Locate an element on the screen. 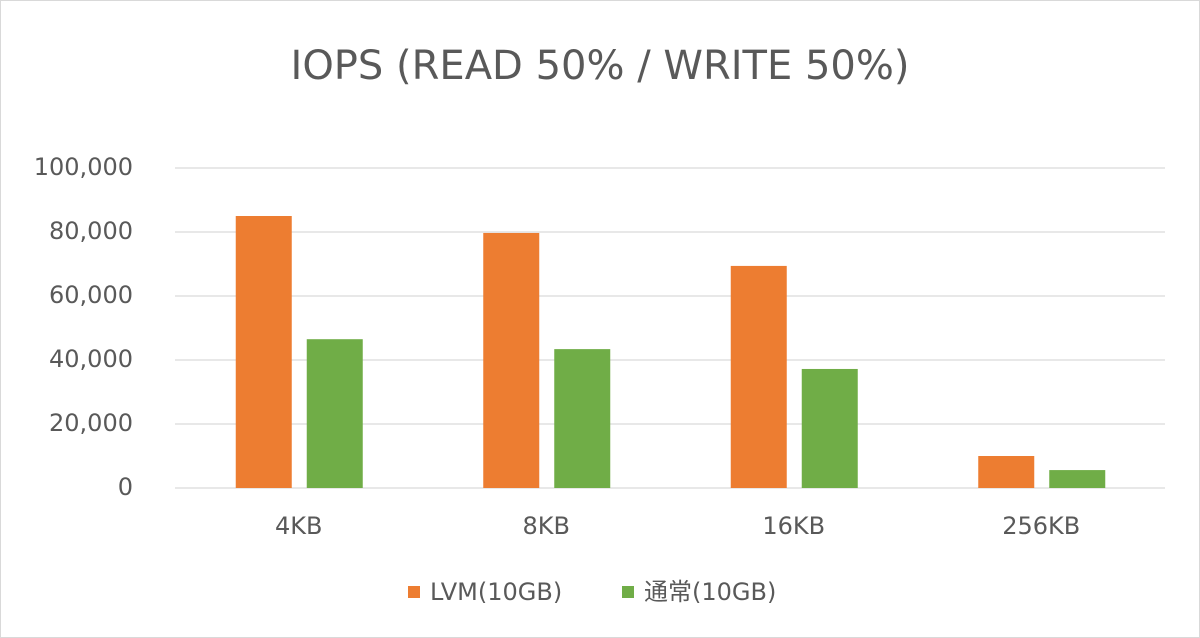 Image resolution: width=1200 pixels, height=638 pixels. x-tick-label: 4KB is located at coordinates (298, 526).